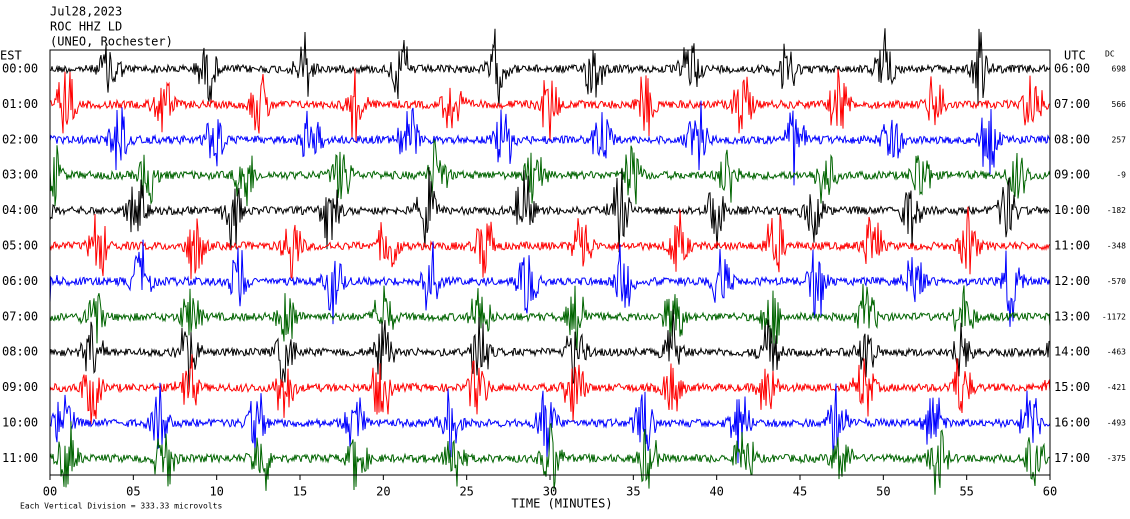 The width and height of the screenshot is (1130, 519). I want to click on est-label: 04:00, so click(20, 210).